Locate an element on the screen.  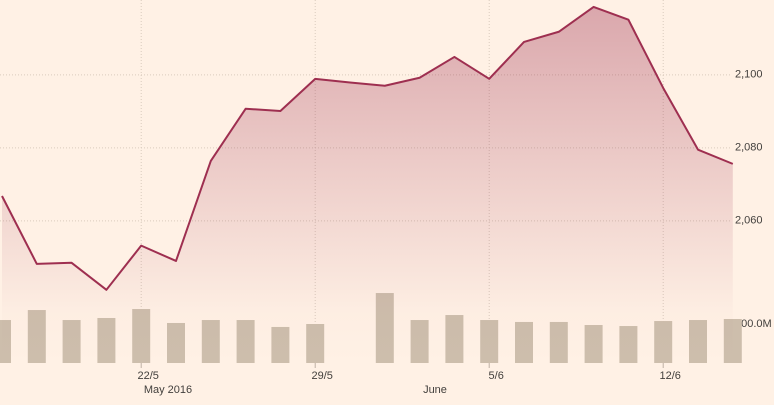
x-tick-label: 22/5 is located at coordinates (147, 376).